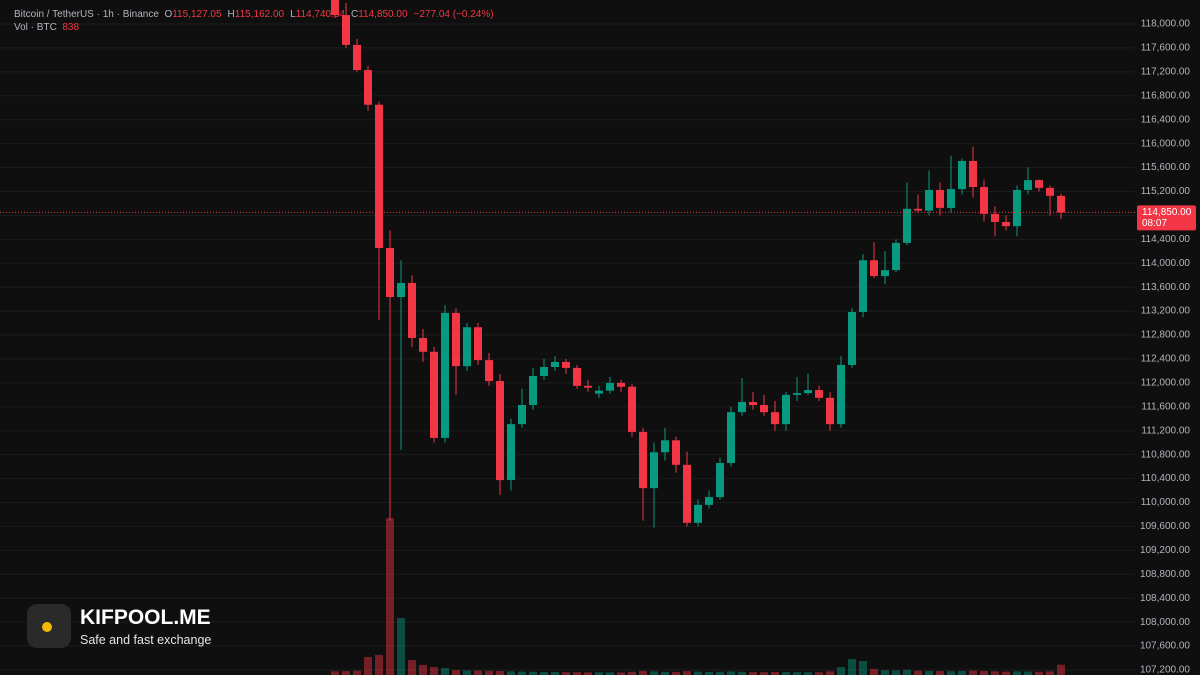 The height and width of the screenshot is (675, 1200). Describe the element at coordinates (1166, 311) in the screenshot. I see `y-tick-label: 113,200.00` at that location.